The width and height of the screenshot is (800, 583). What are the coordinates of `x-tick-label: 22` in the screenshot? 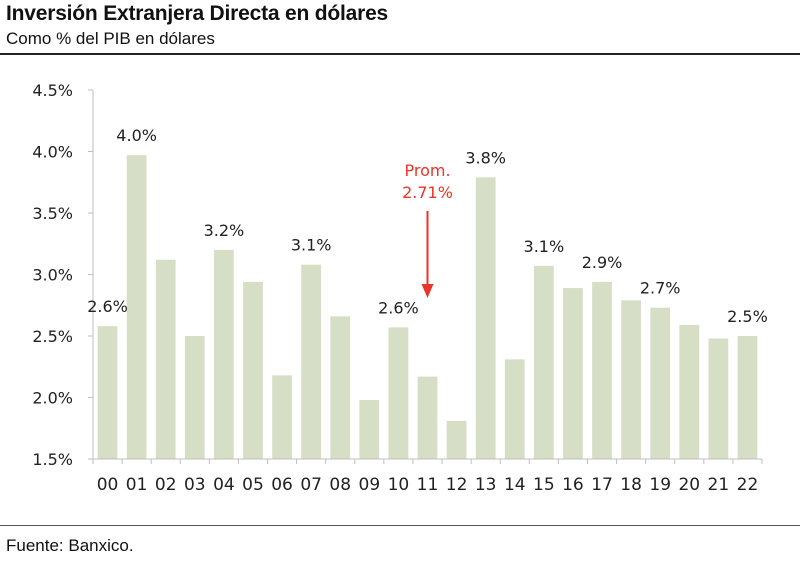 It's located at (748, 485).